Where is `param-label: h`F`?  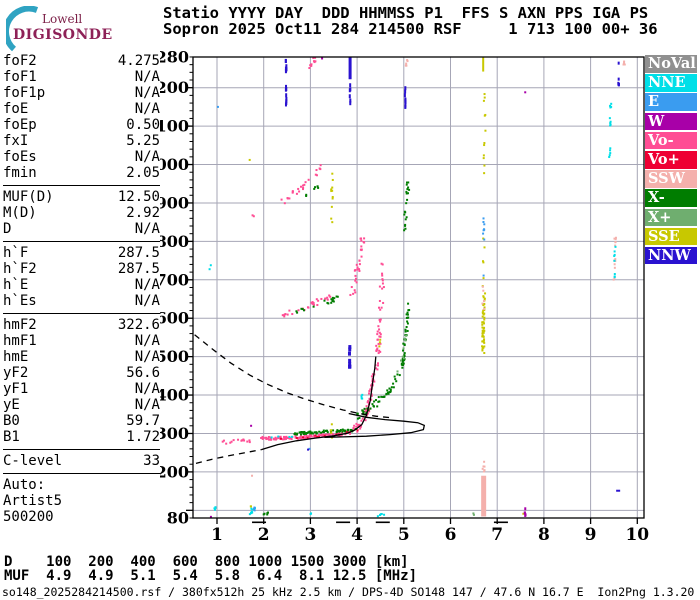 param-label: h`F is located at coordinates (16, 253).